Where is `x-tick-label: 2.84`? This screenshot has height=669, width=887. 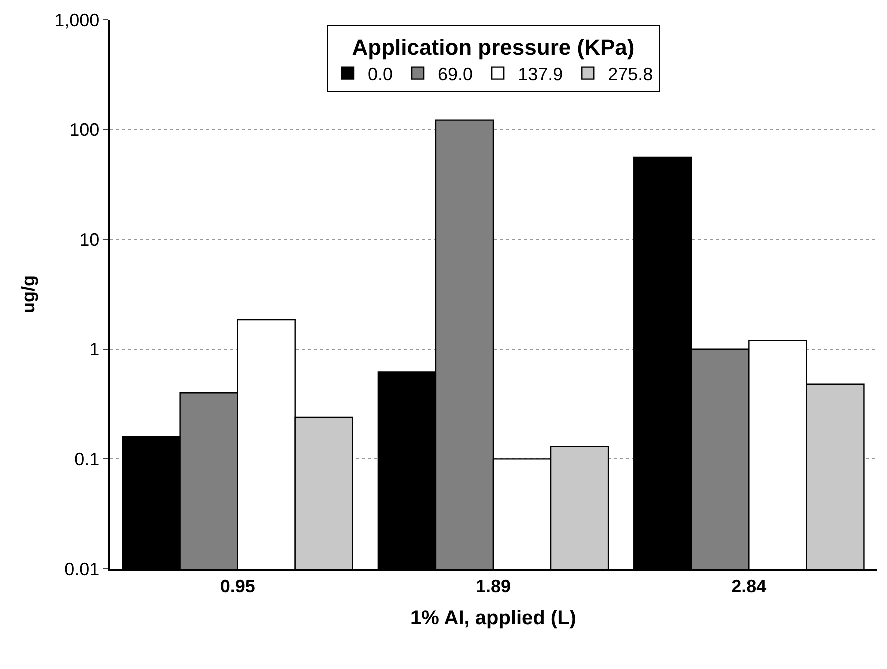
x-tick-label: 2.84 is located at coordinates (749, 586).